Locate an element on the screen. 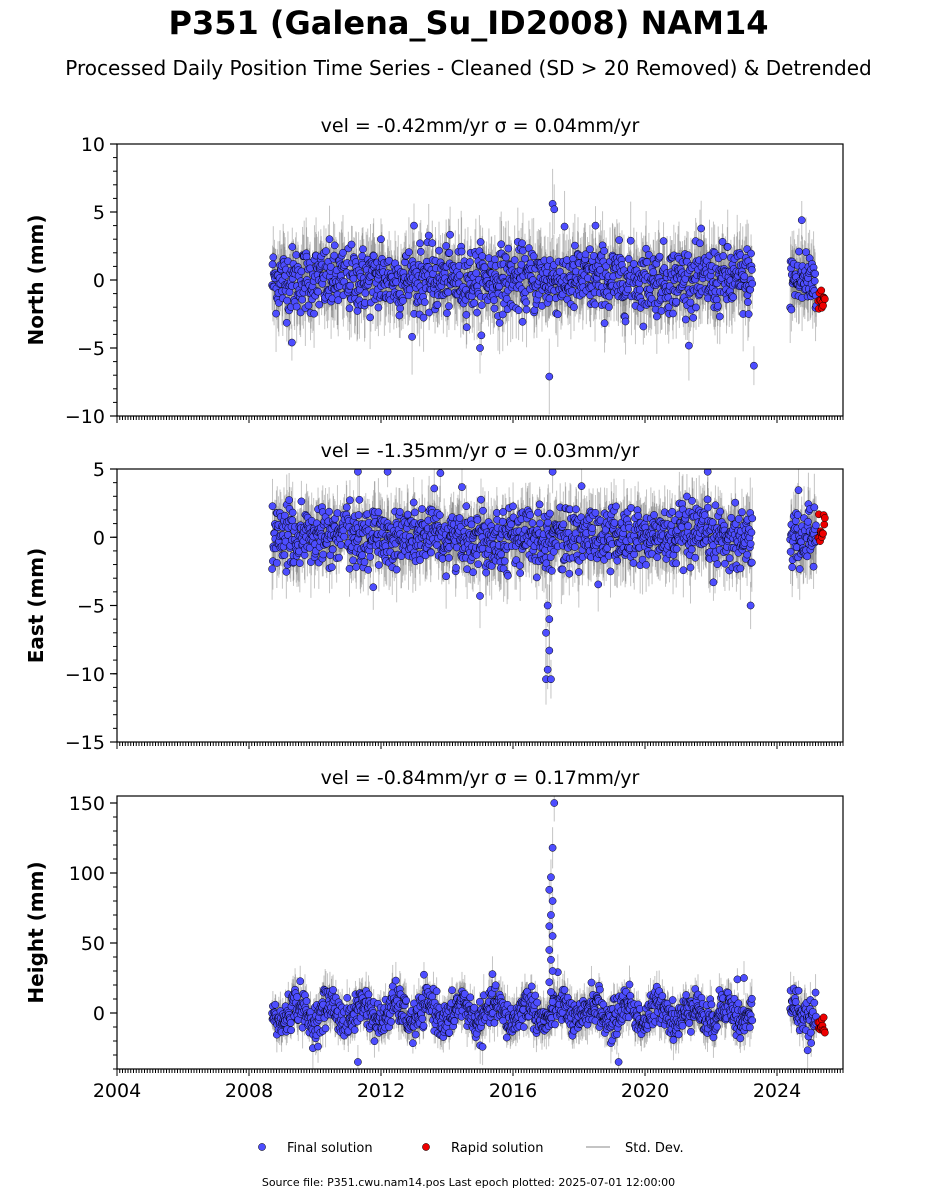  chart-title: P351 (Galena_Su_ID2008) NAM14 is located at coordinates (468, 23).